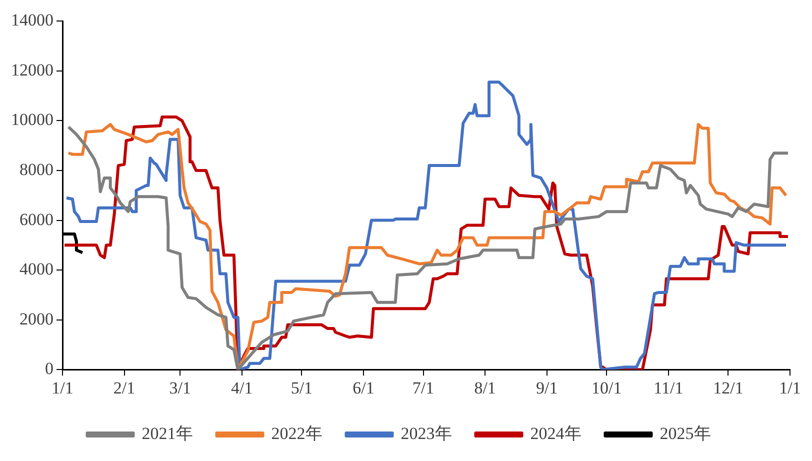 The height and width of the screenshot is (461, 812). What do you see at coordinates (685, 433) in the screenshot?
I see `legend-label: 2025年` at bounding box center [685, 433].